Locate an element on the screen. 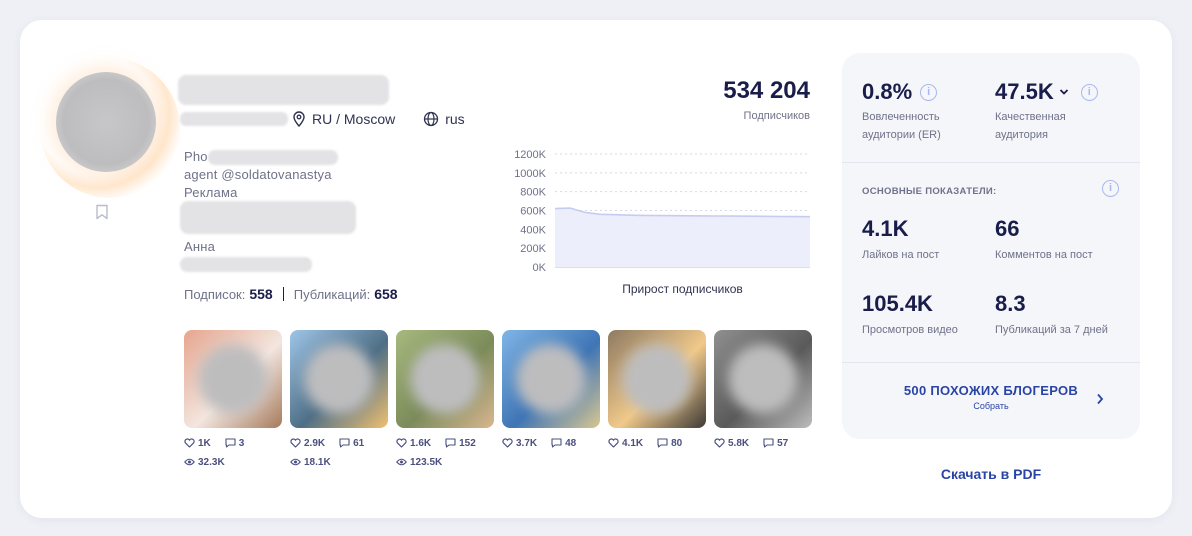 The width and height of the screenshot is (1192, 536). post-comments: 3 is located at coordinates (241, 443).